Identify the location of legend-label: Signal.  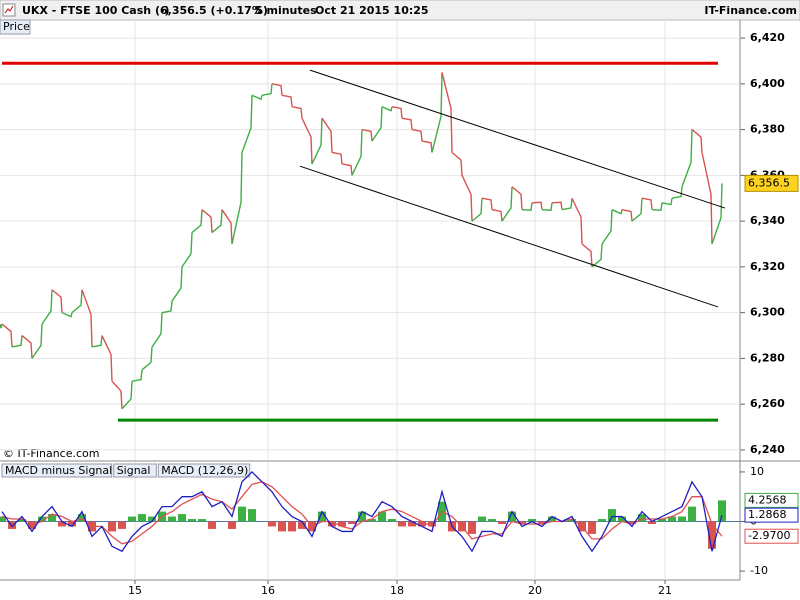
(134, 470).